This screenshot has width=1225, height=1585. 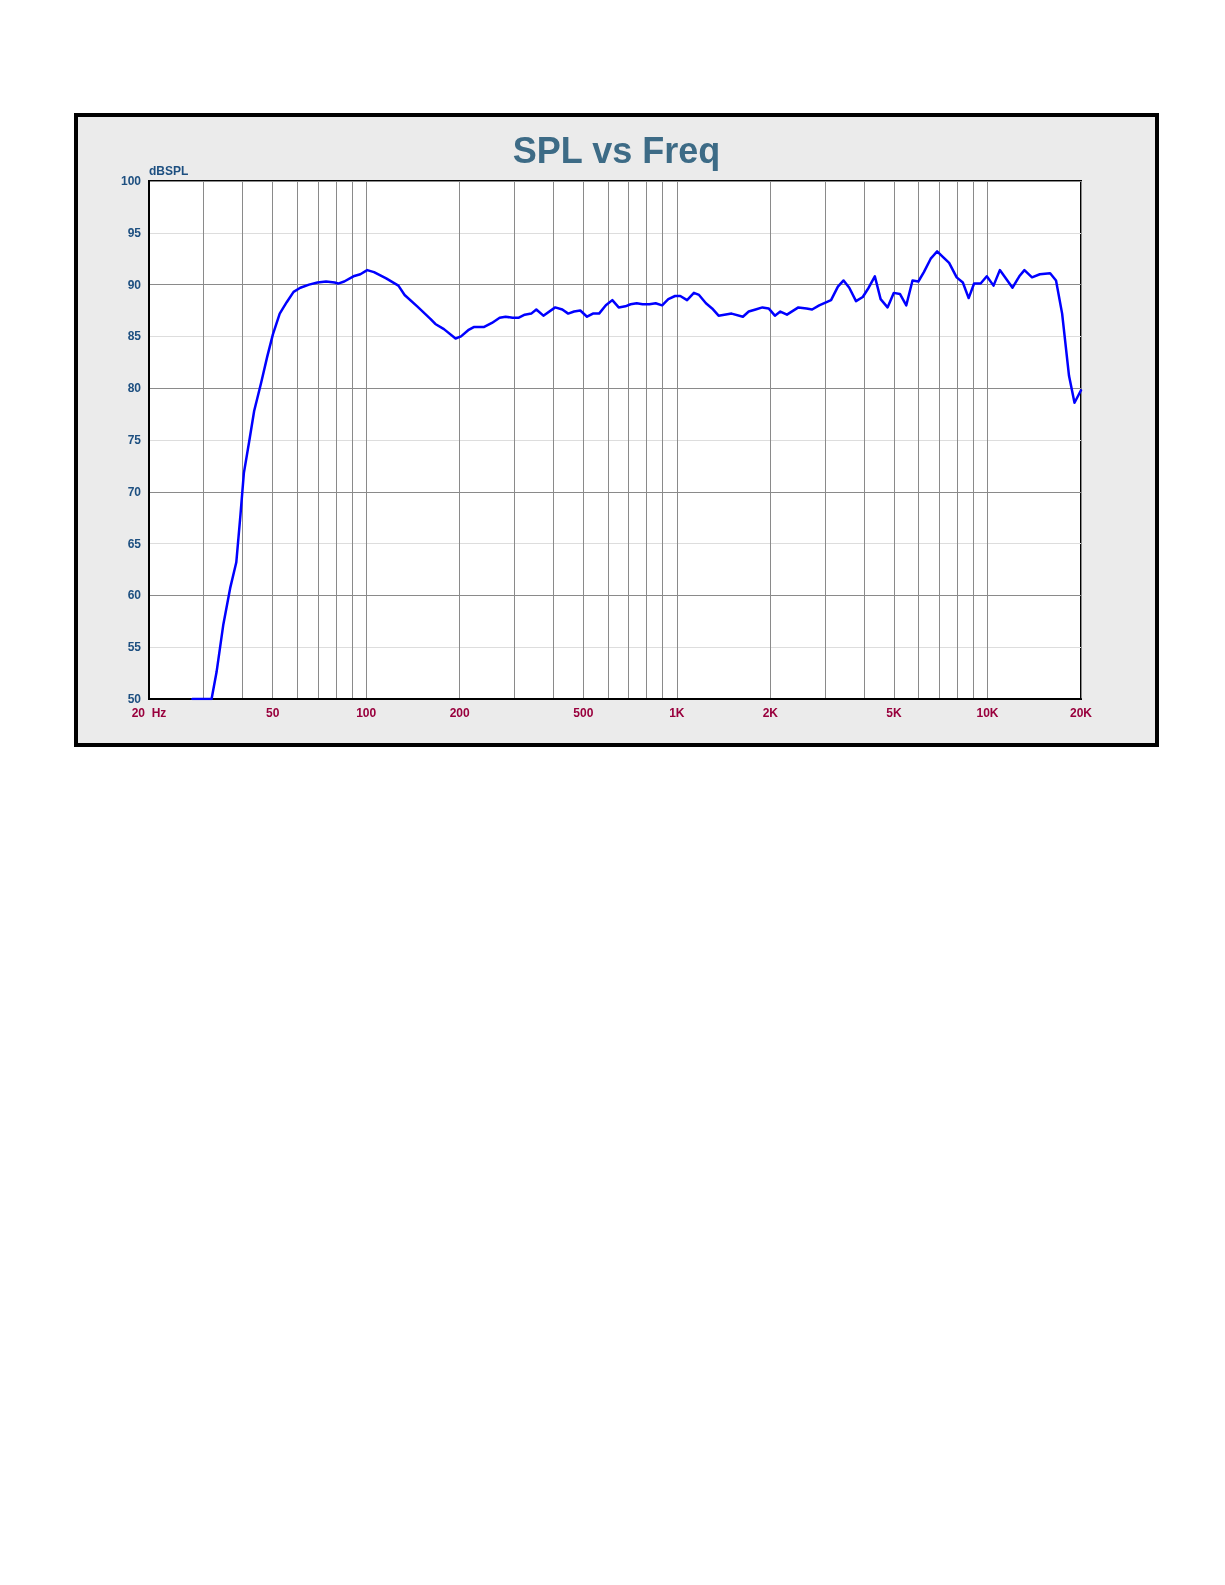 What do you see at coordinates (169, 171) in the screenshot?
I see `y-axis-title: dBSPL` at bounding box center [169, 171].